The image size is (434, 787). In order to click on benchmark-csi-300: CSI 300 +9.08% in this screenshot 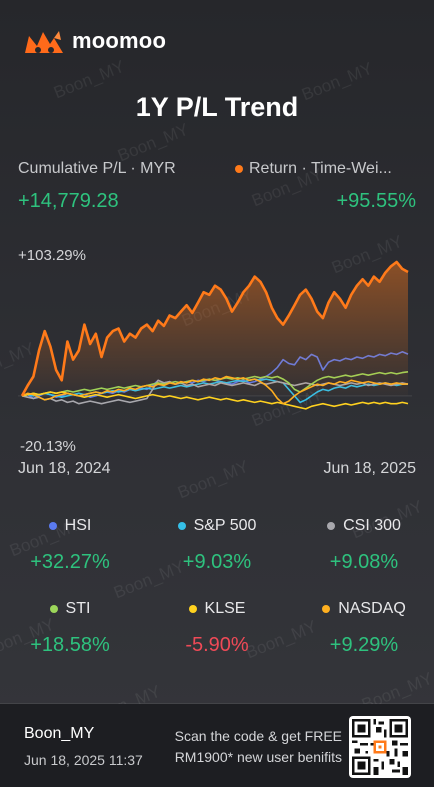, I will do `click(364, 545)`.